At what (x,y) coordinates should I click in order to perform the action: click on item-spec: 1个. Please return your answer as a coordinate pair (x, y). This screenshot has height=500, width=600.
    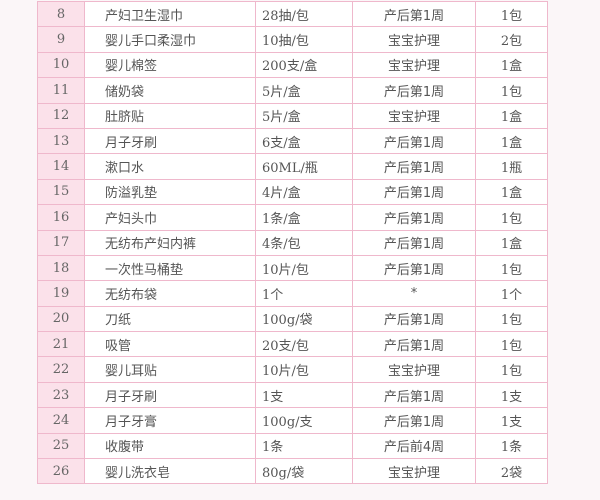
    Looking at the image, I should click on (304, 293).